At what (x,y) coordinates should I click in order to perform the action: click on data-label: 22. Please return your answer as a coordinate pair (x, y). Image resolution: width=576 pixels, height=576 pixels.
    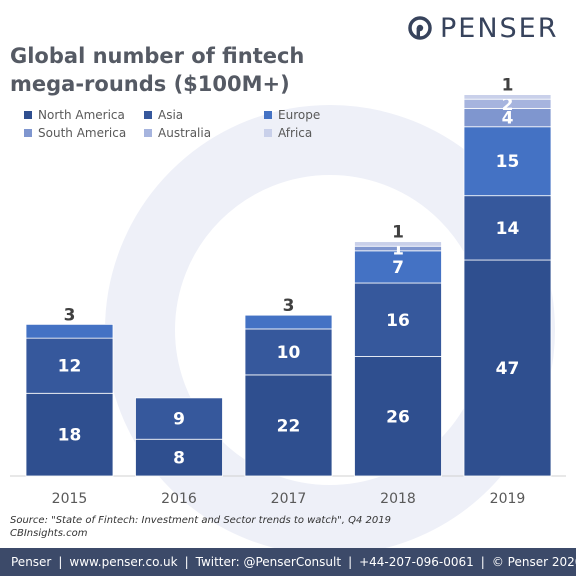
    Looking at the image, I should click on (289, 426).